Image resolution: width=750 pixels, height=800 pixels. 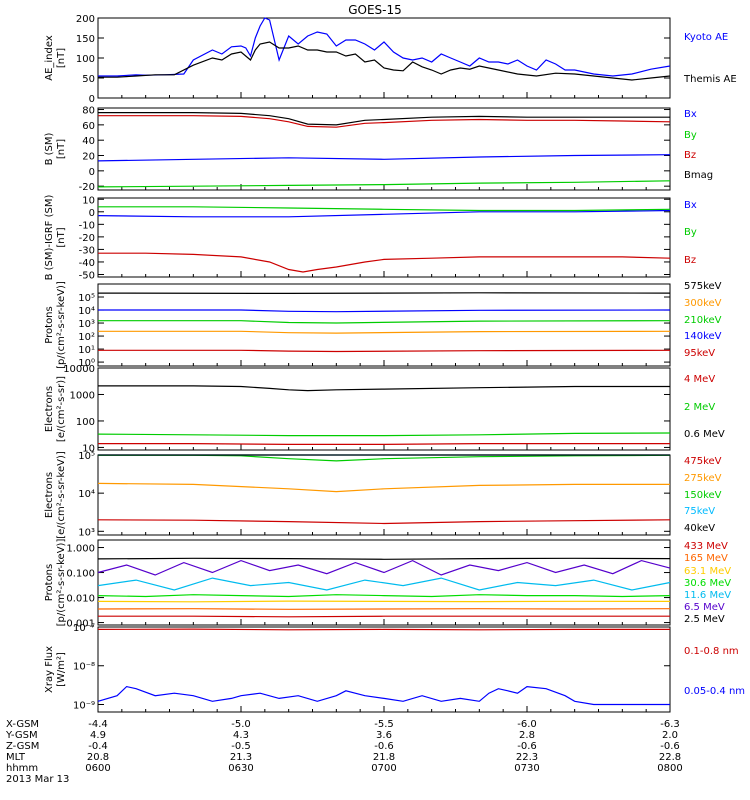 What do you see at coordinates (383, 768) in the screenshot?
I see `x-tick-label: 0700` at bounding box center [383, 768].